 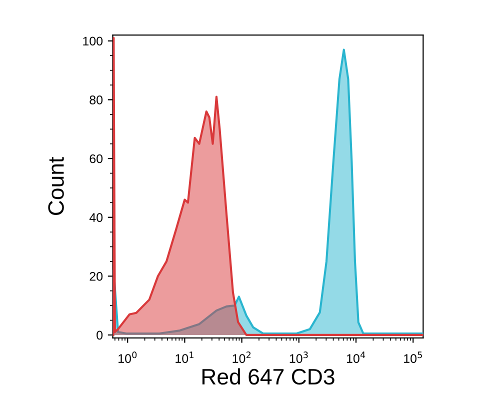 What do you see at coordinates (96, 100) in the screenshot?
I see `y-tick-label: 80` at bounding box center [96, 100].